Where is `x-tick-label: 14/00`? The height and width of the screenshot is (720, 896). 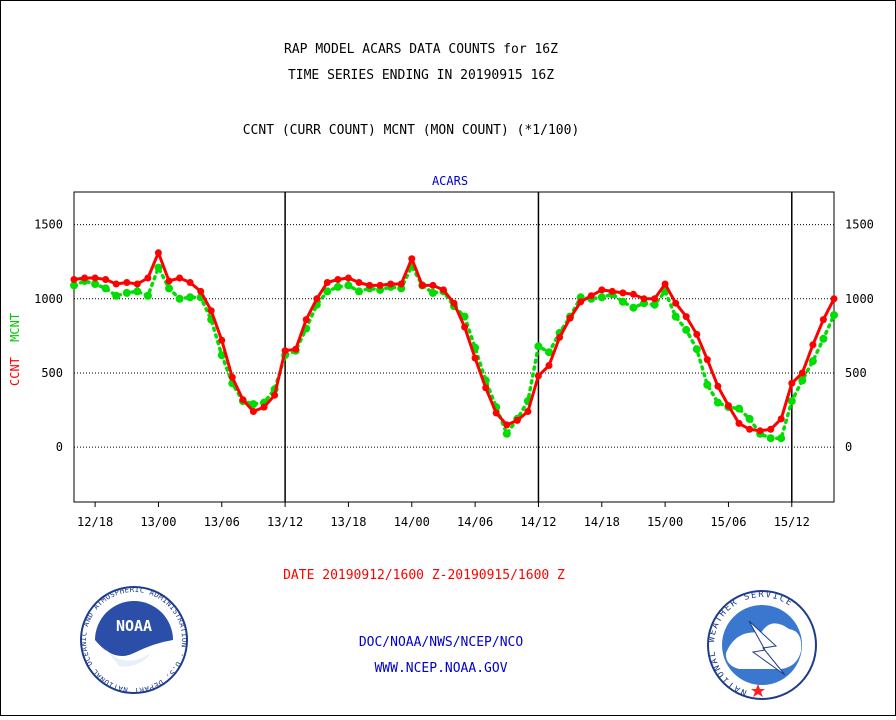
x-tick-label: 14/00 is located at coordinates (412, 522).